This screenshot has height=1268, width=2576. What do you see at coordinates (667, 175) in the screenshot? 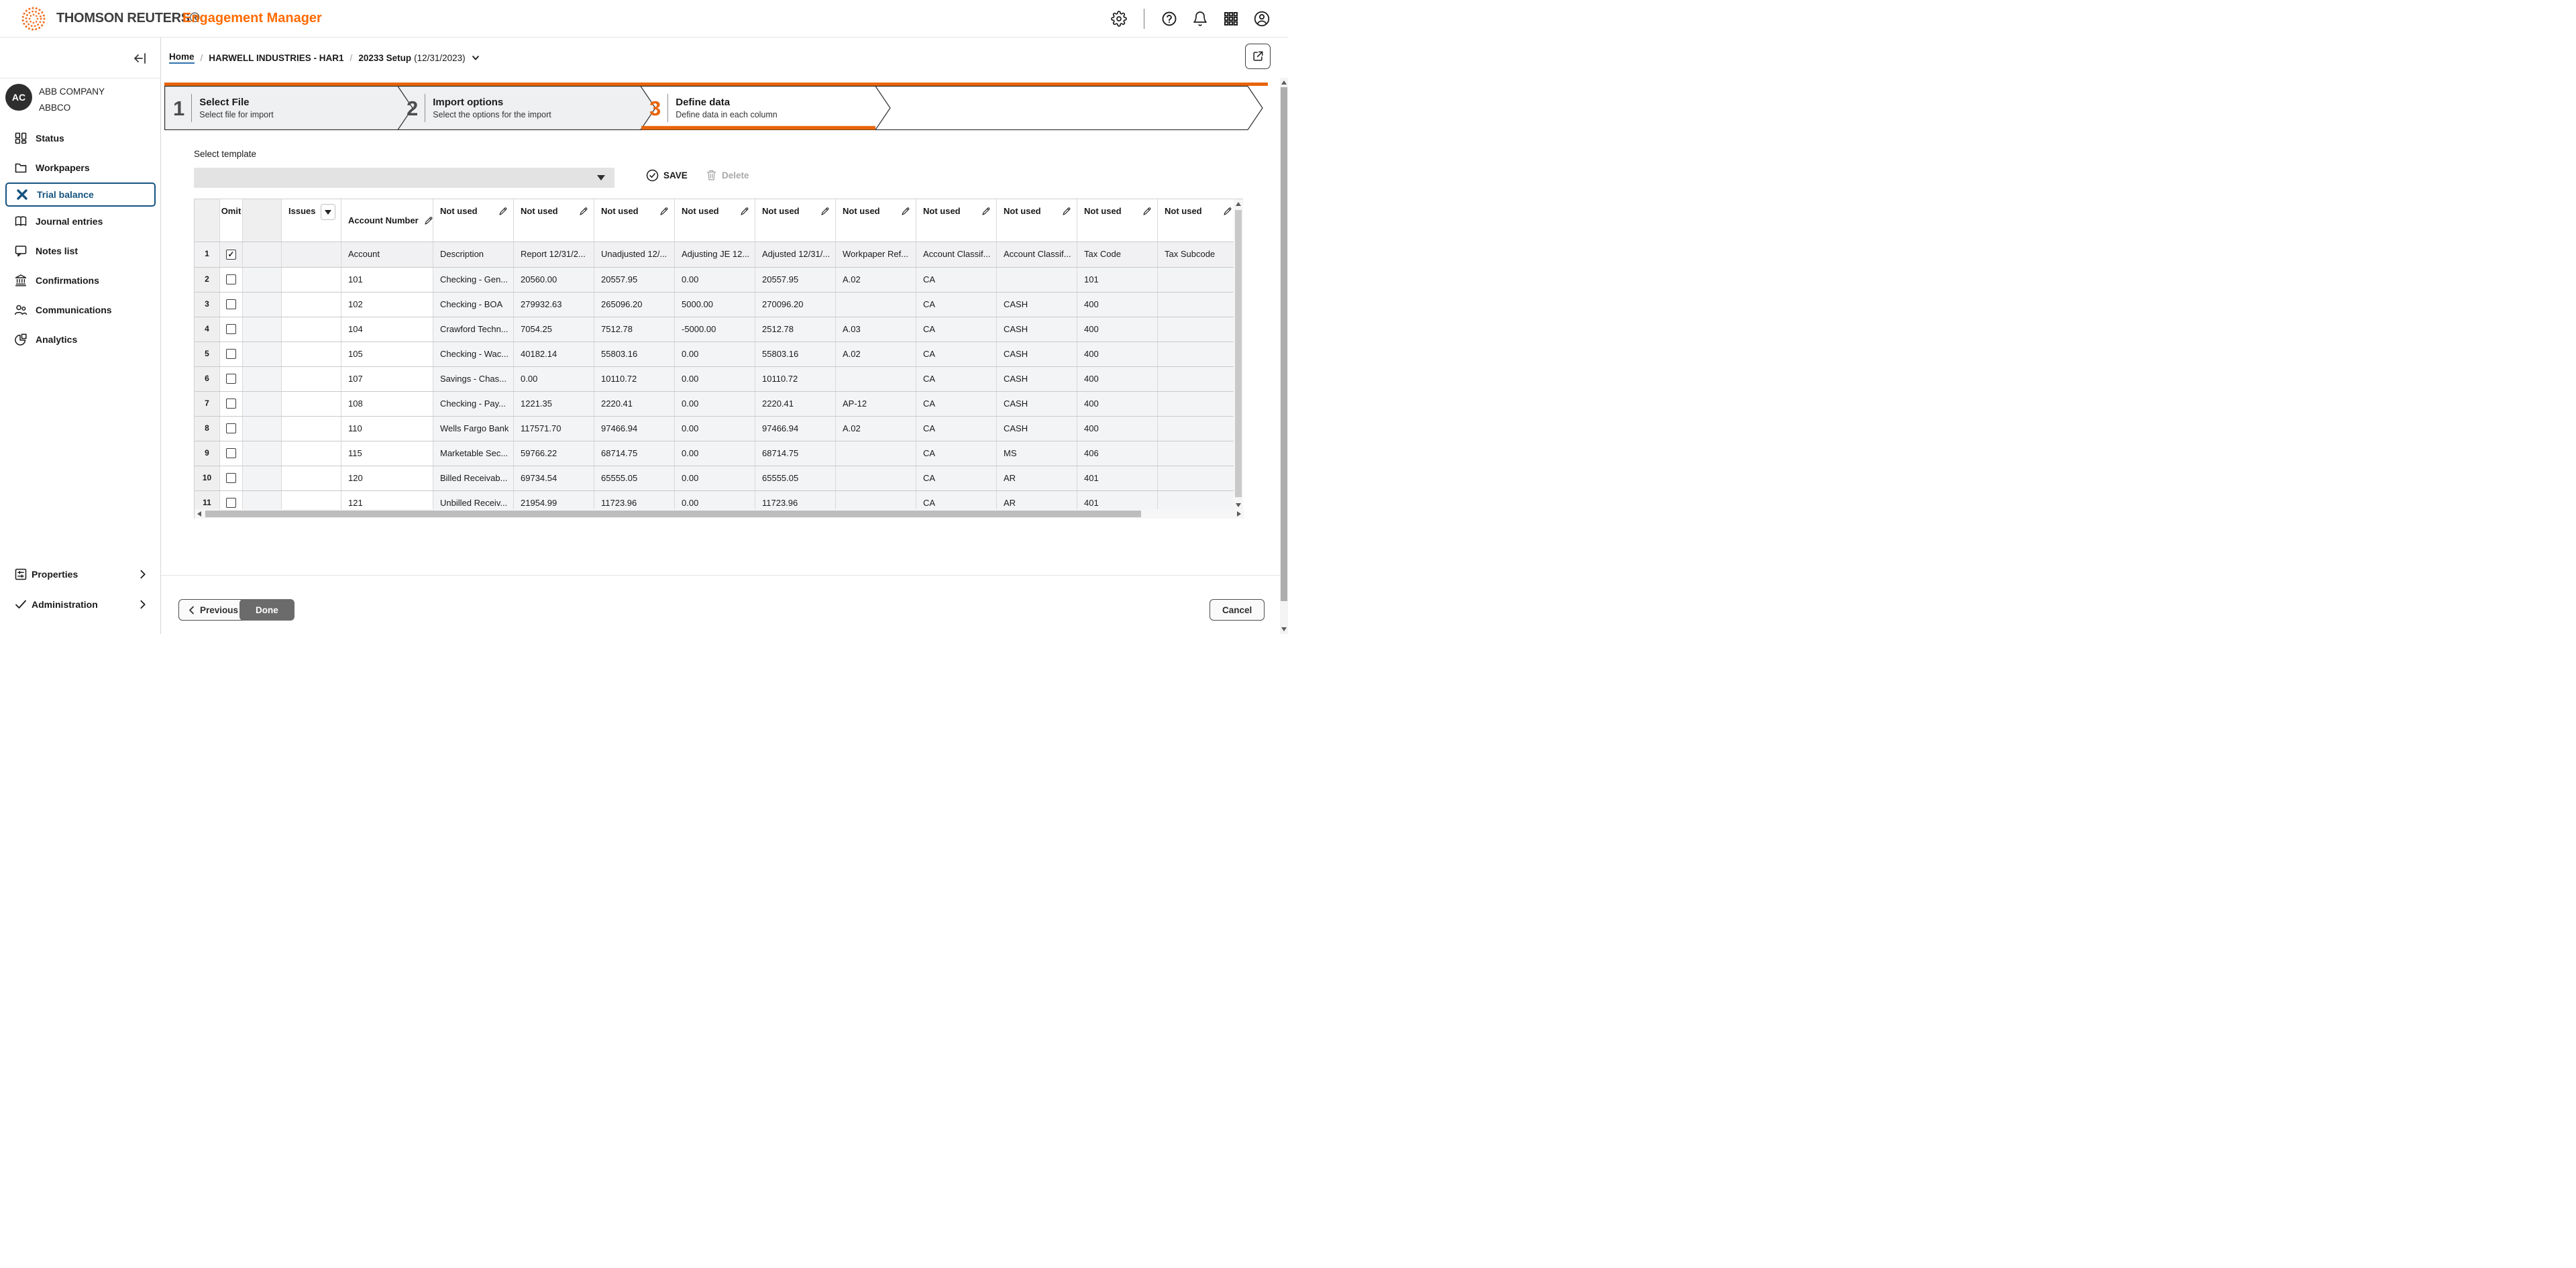
I see `save-template-button: SAVE` at bounding box center [667, 175].